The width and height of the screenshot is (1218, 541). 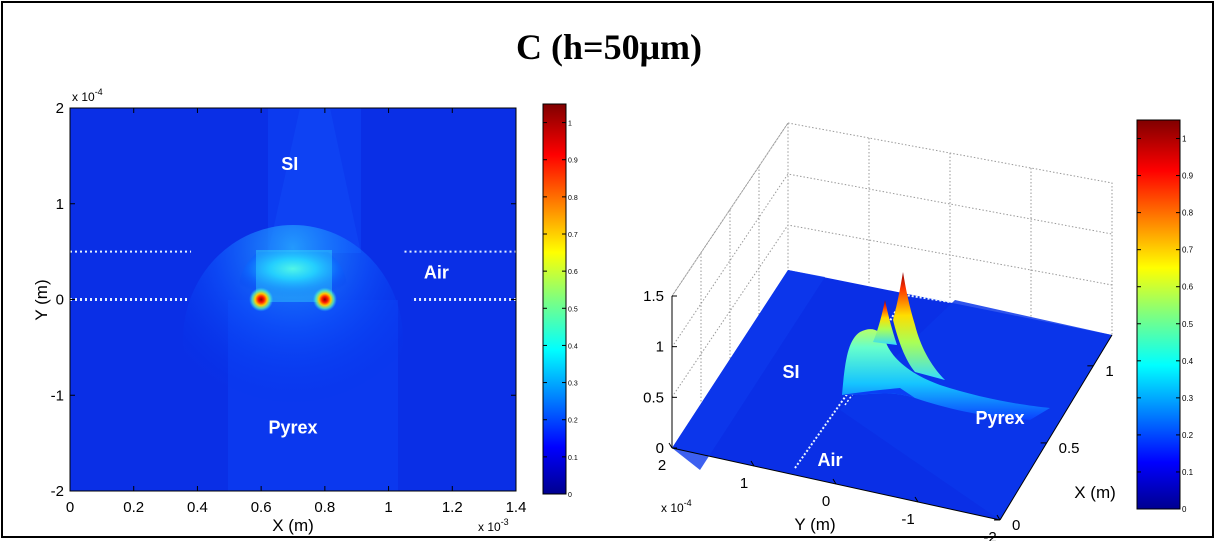 I want to click on surface-y-tick-label: -2, so click(x=989, y=535).